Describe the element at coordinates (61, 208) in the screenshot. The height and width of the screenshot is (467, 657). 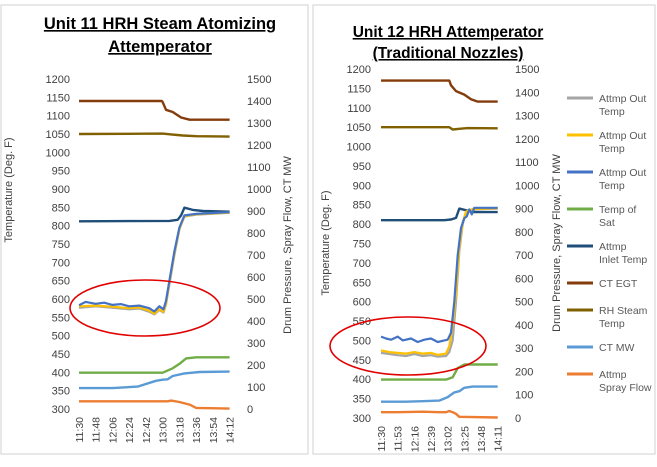
I see `y-tick-label: 850` at that location.